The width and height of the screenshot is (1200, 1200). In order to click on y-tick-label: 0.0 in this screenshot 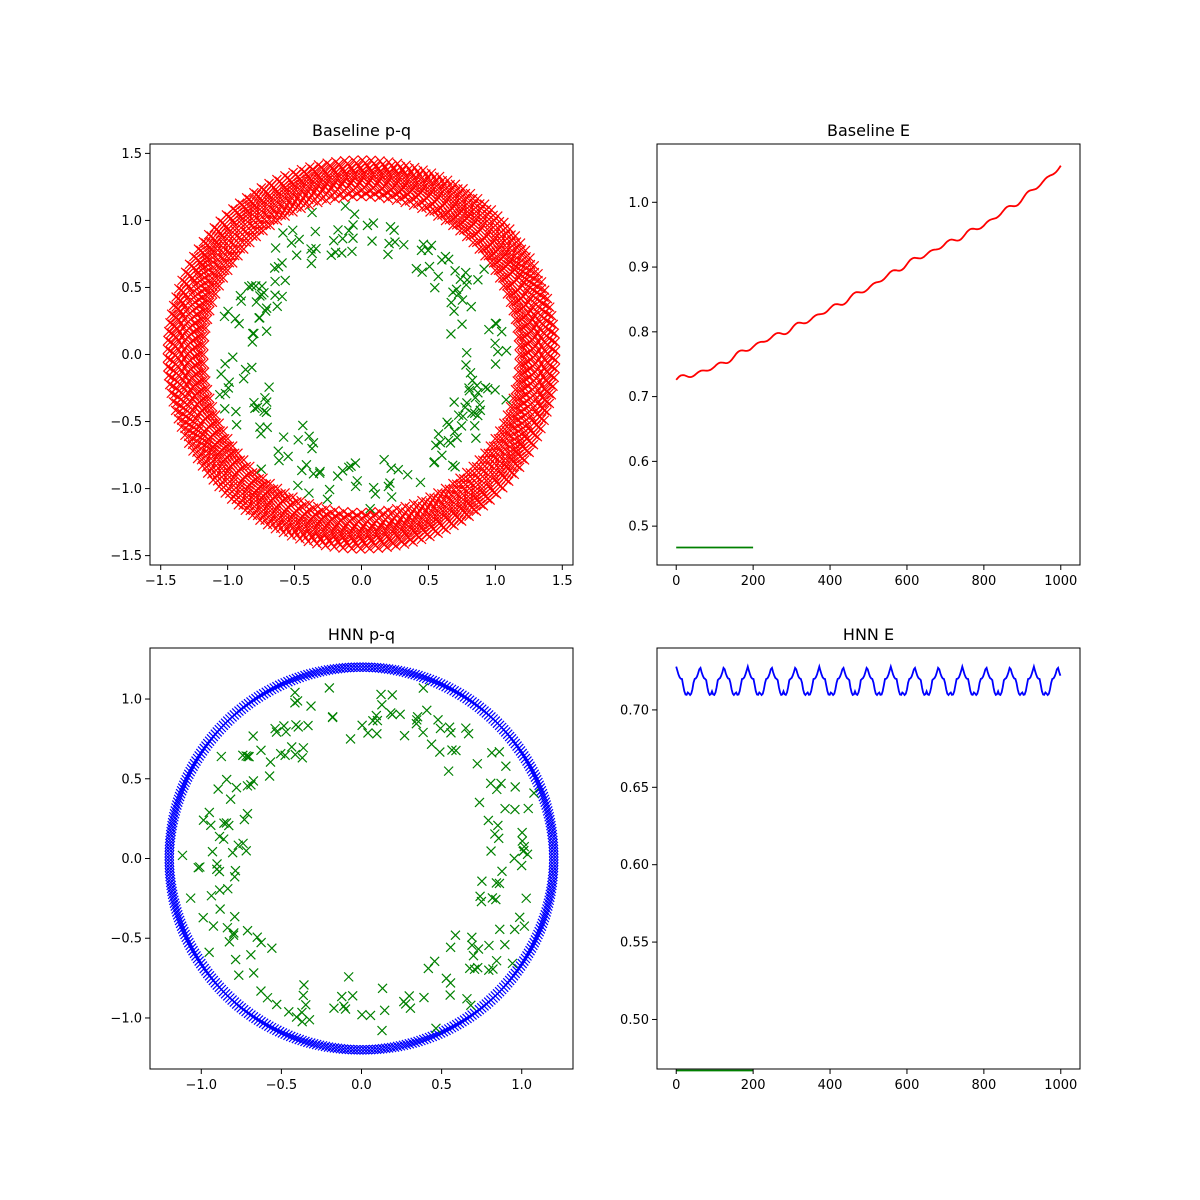, I will do `click(131, 859)`.